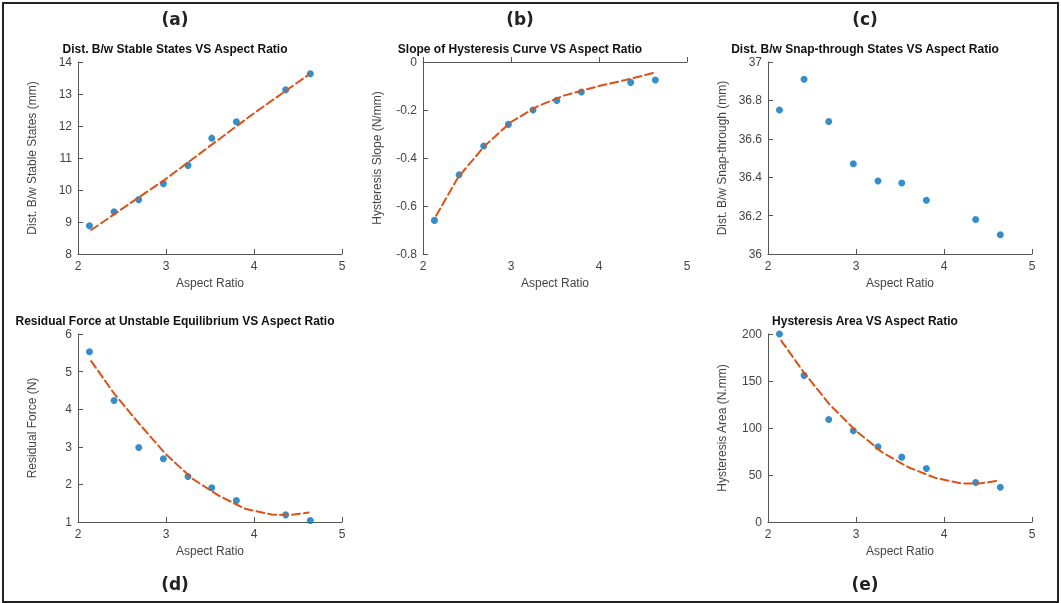 The width and height of the screenshot is (1061, 603). What do you see at coordinates (520, 49) in the screenshot?
I see `chart-title: Slope of Hysteresis Curve VS Aspect Ratio` at bounding box center [520, 49].